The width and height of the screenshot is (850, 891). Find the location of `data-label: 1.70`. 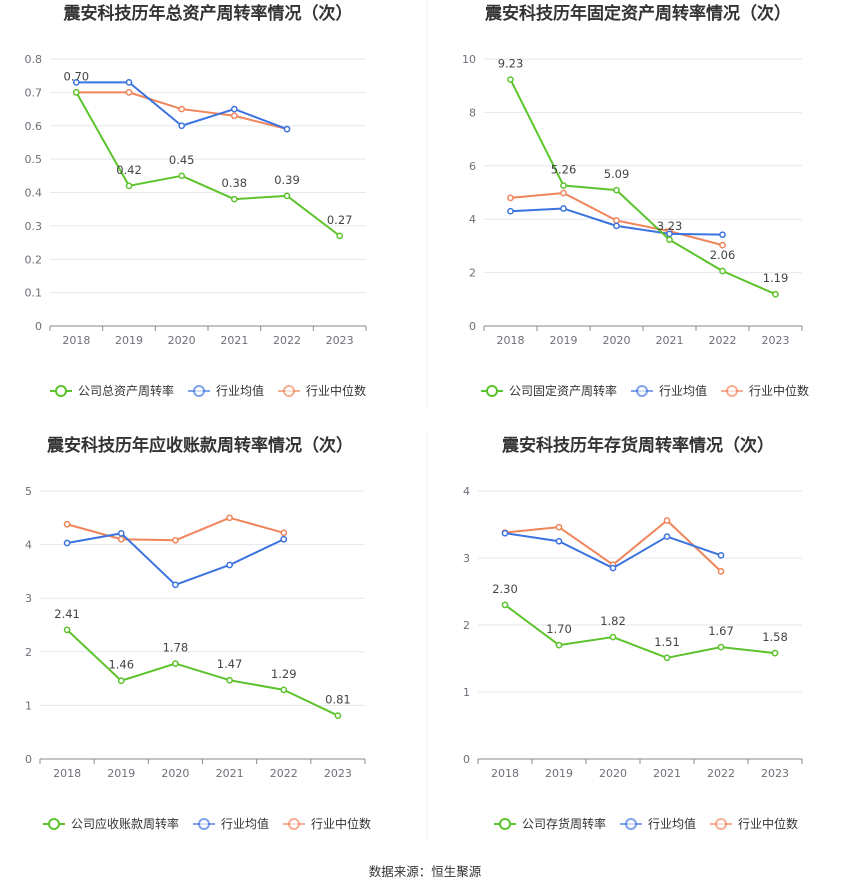

data-label: 1.70 is located at coordinates (559, 629).